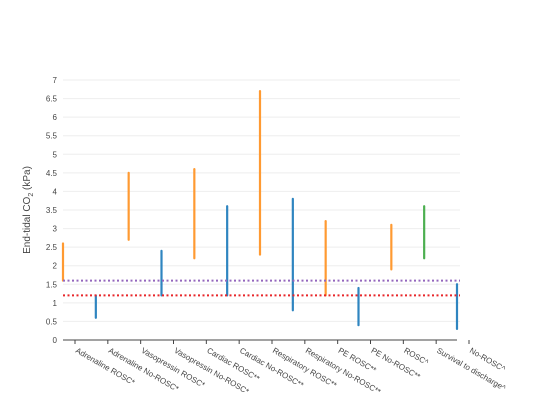  Describe the element at coordinates (27, 179) in the screenshot. I see `y-axis-title-unit: (kPa)` at that location.